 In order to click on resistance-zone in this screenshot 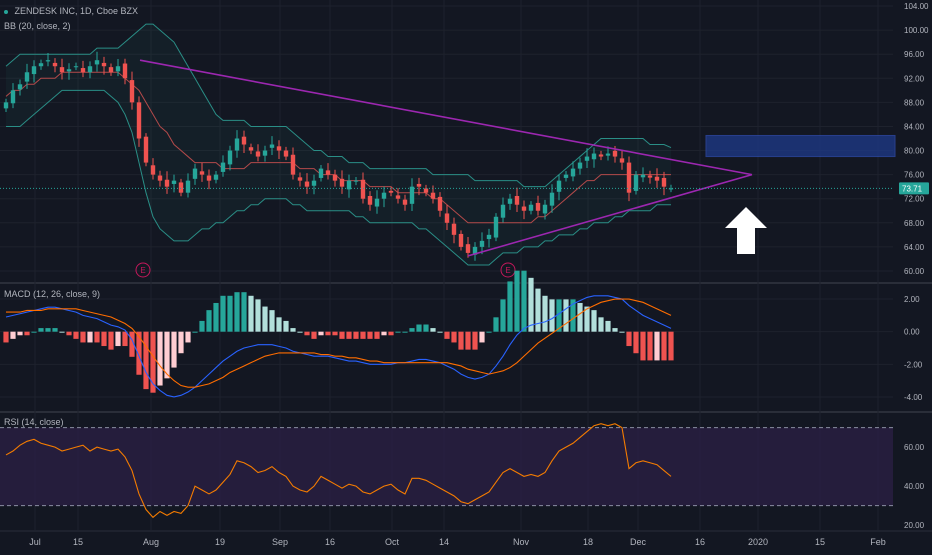, I will do `click(800, 146)`.